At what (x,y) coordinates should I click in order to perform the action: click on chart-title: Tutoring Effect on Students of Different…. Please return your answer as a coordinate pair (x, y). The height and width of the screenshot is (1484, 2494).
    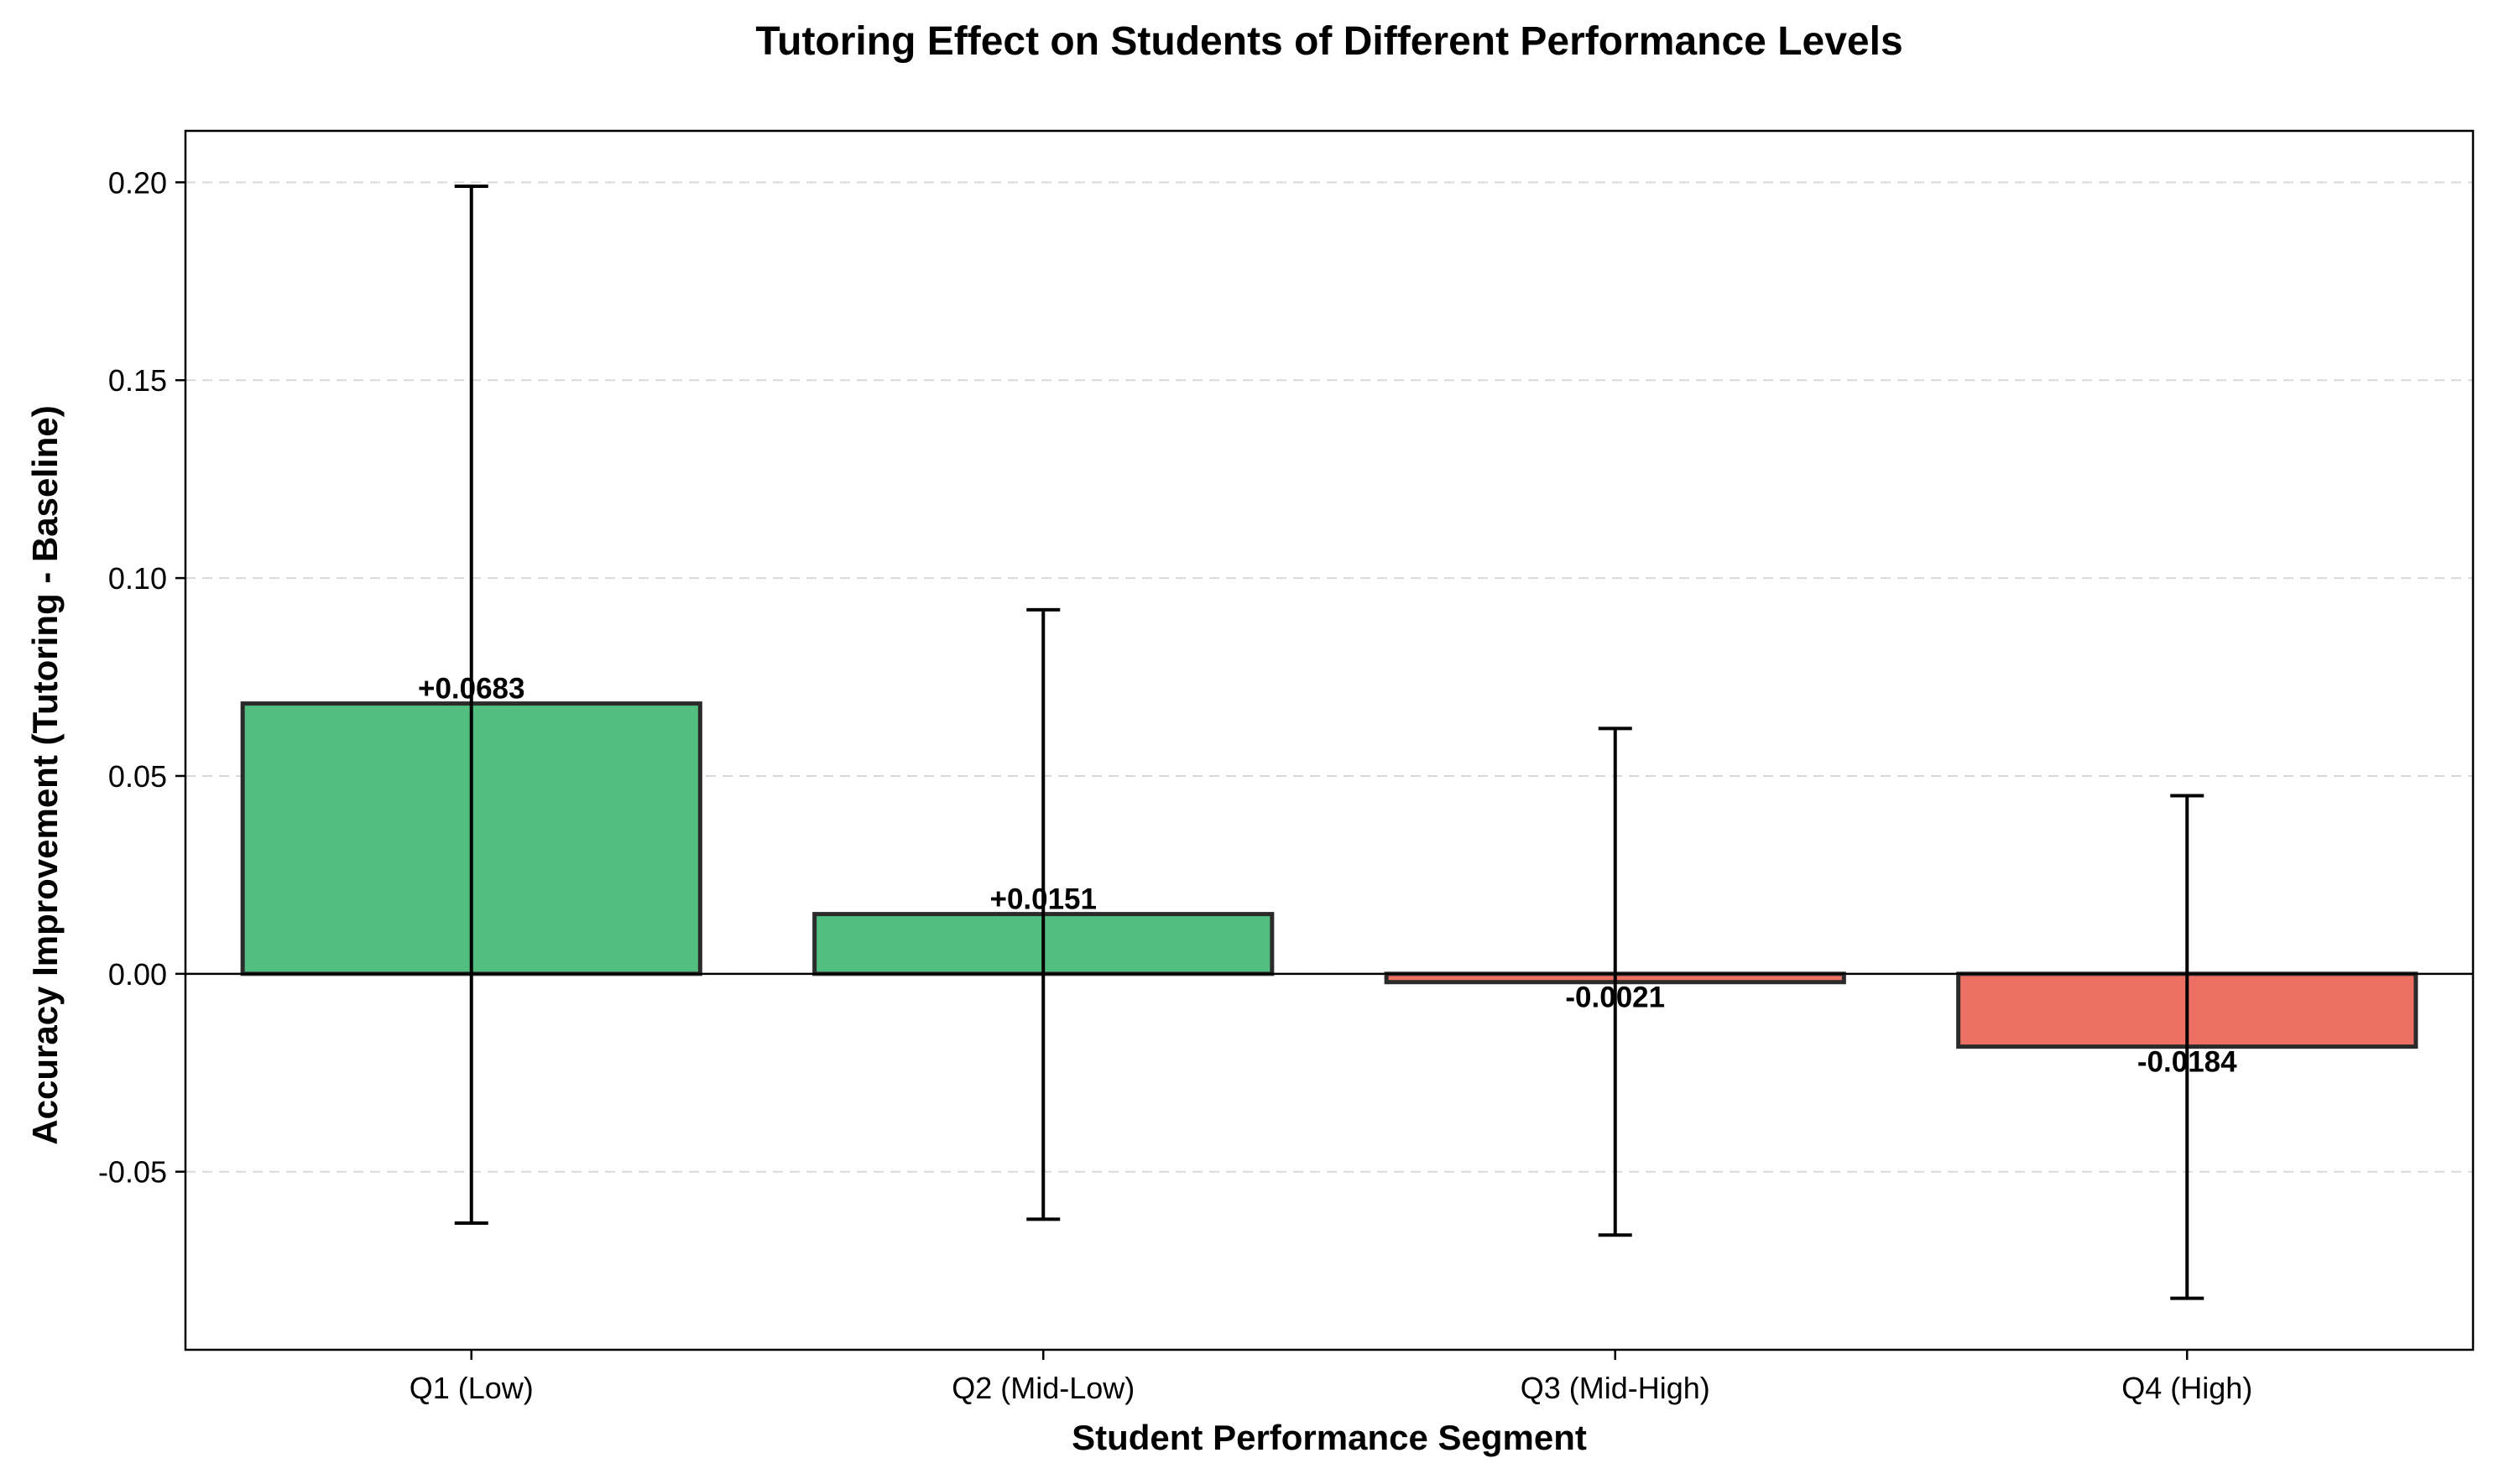
    Looking at the image, I should click on (1328, 41).